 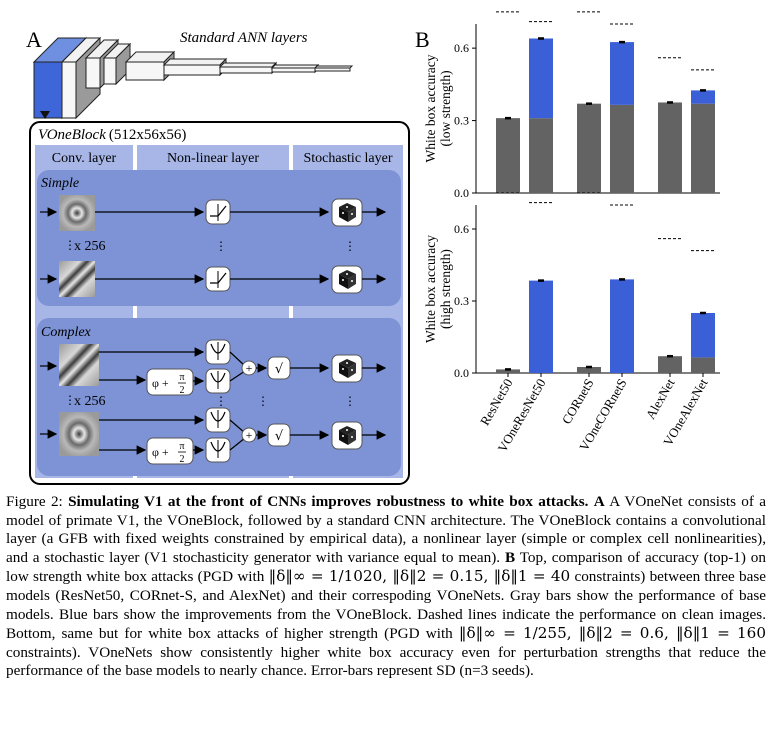 I want to click on x-tick-label: AlexNet, so click(x=660, y=399).